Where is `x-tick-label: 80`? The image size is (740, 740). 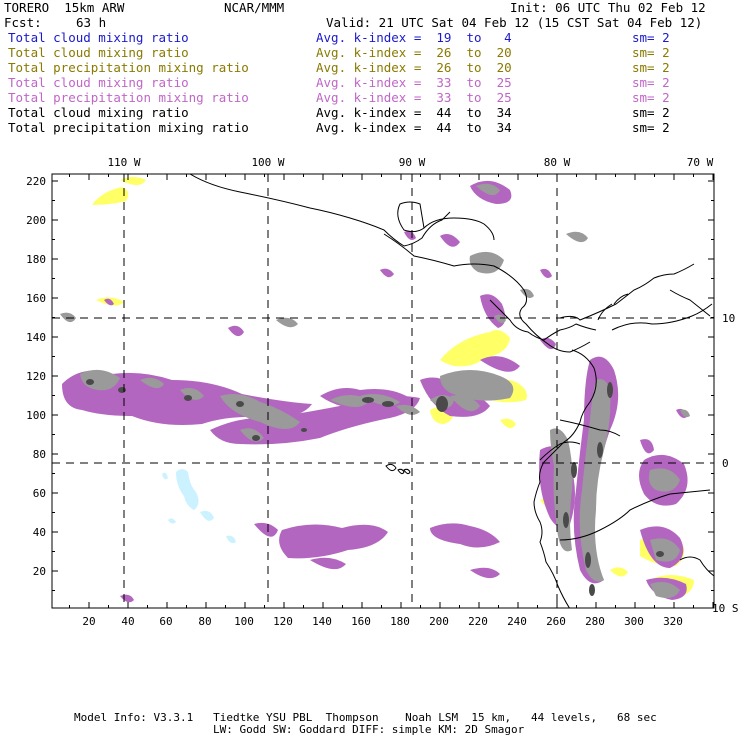
x-tick-label: 80 is located at coordinates (204, 621).